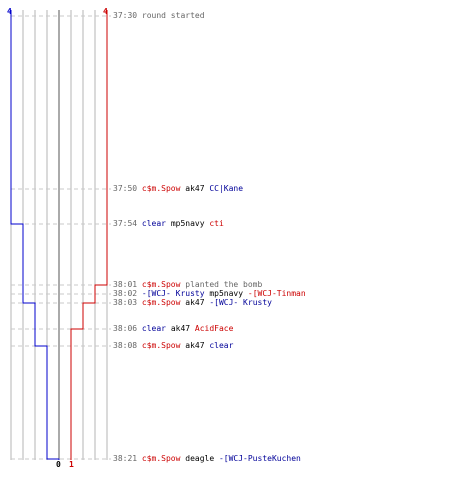 Image resolution: width=450 pixels, height=500 pixels. I want to click on event-time: 38:08, so click(127, 345).